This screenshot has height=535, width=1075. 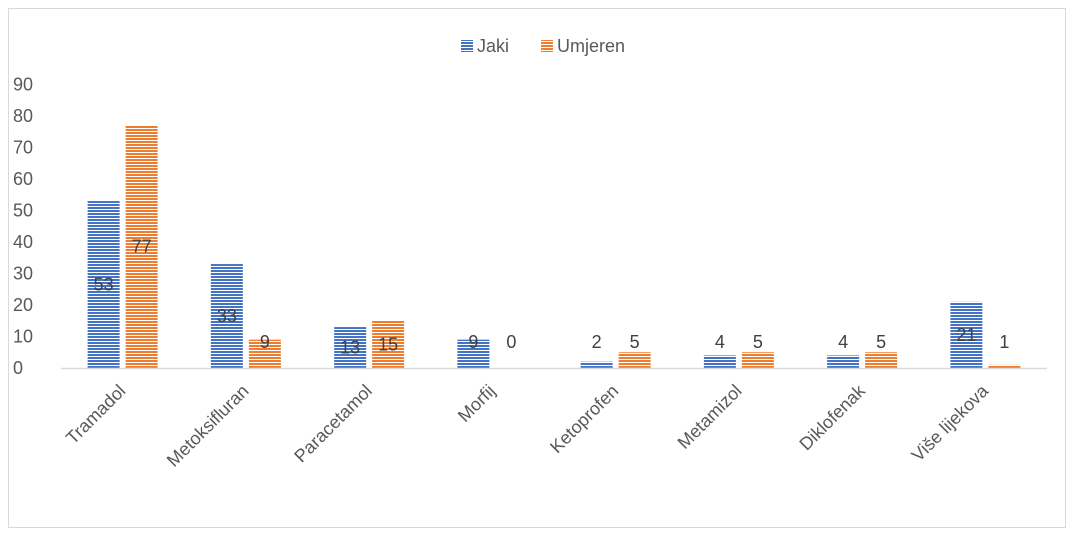 What do you see at coordinates (547, 46) in the screenshot?
I see `legend-swatch-umjeren` at bounding box center [547, 46].